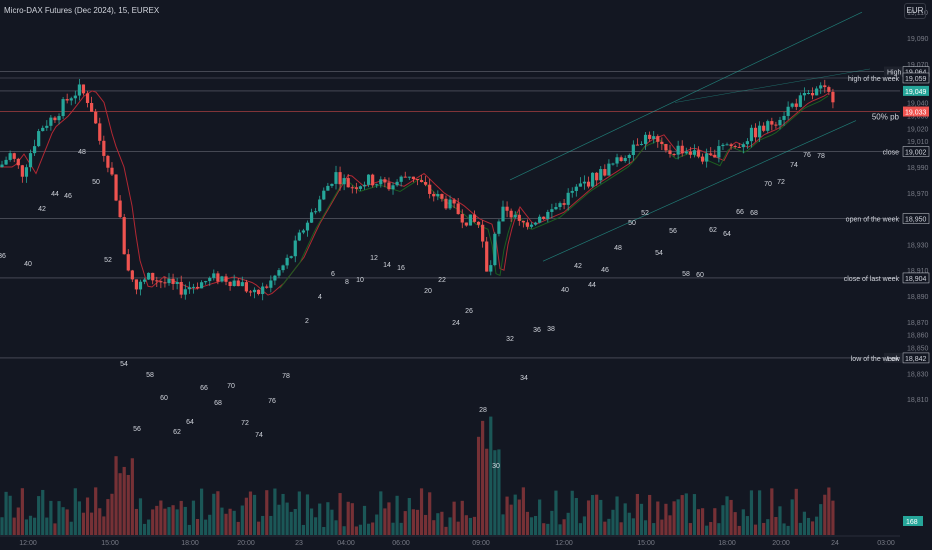  I want to click on bar-number-label: 78, so click(286, 376).